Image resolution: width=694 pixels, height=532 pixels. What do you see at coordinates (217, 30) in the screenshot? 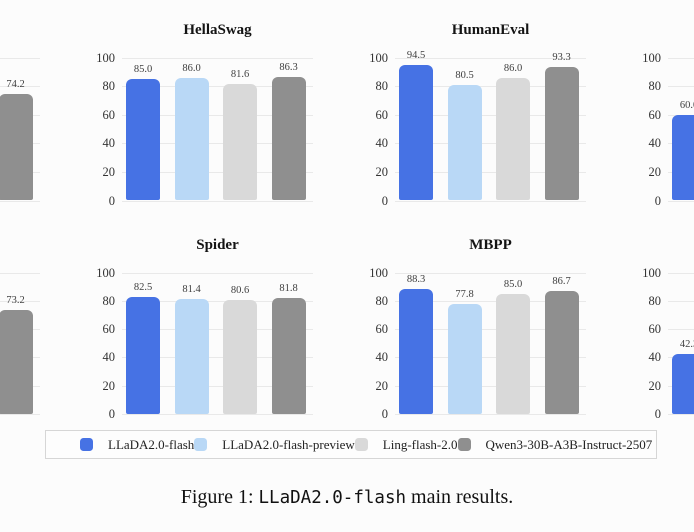
I see `chart-title: HellaSwag` at bounding box center [217, 30].